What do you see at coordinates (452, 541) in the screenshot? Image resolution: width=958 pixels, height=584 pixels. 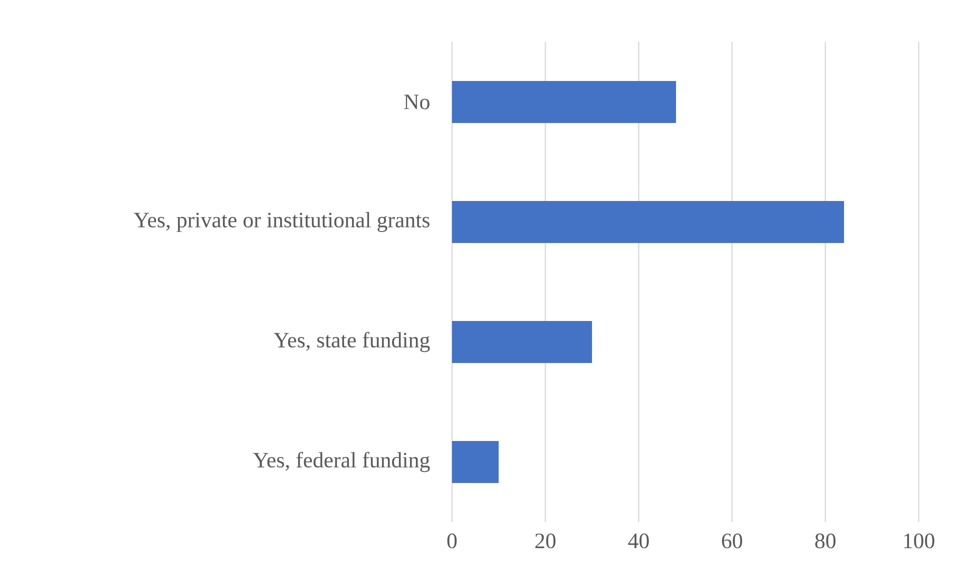 I see `x-tick-label: 0` at bounding box center [452, 541].